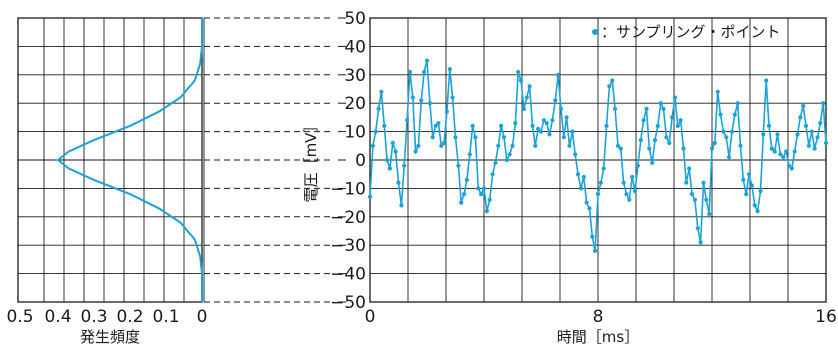 The width and height of the screenshot is (838, 349). I want to click on legend-marker, so click(595, 32).